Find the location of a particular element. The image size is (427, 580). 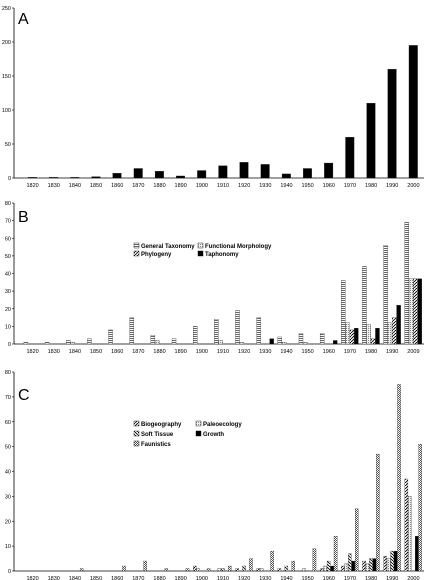

y-tick-label: 150 is located at coordinates (6, 77).